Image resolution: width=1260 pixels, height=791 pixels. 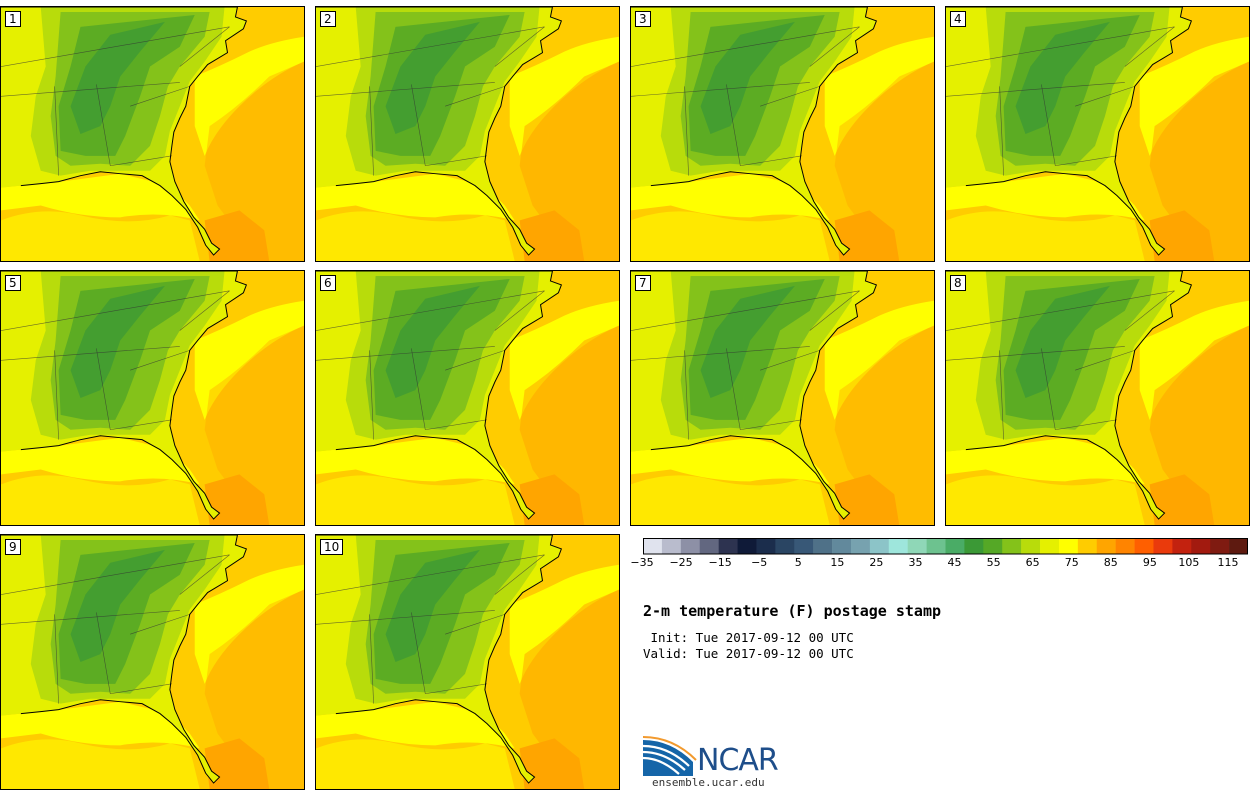 I want to click on member-label: 4, so click(x=958, y=19).